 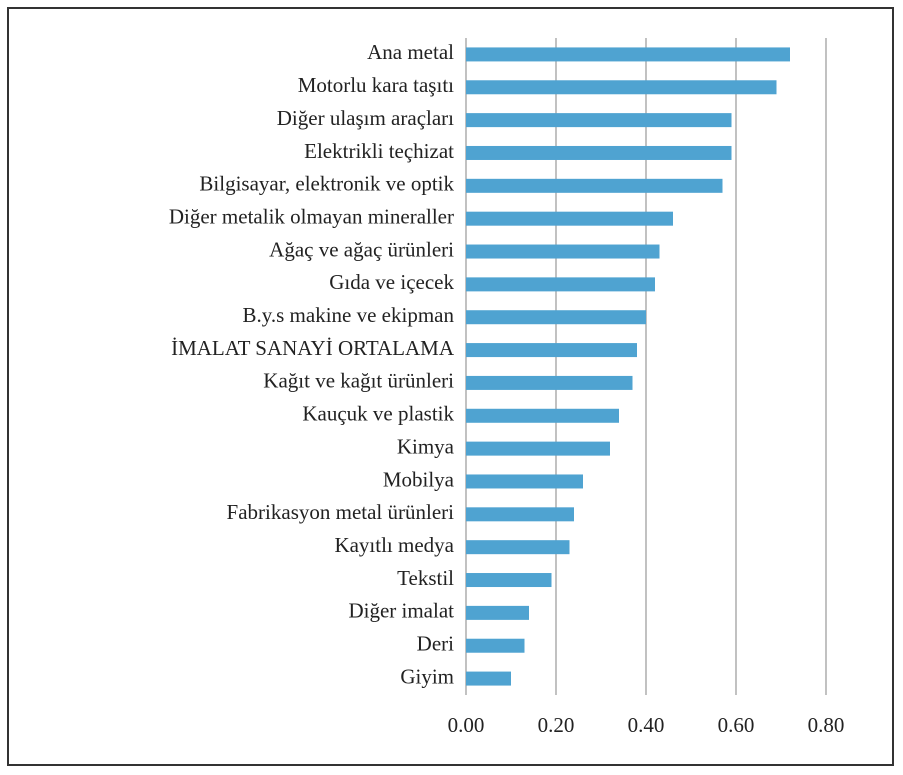 What do you see at coordinates (326, 184) in the screenshot?
I see `y-tick-label: Bilgisayar, elektronik ve optik` at bounding box center [326, 184].